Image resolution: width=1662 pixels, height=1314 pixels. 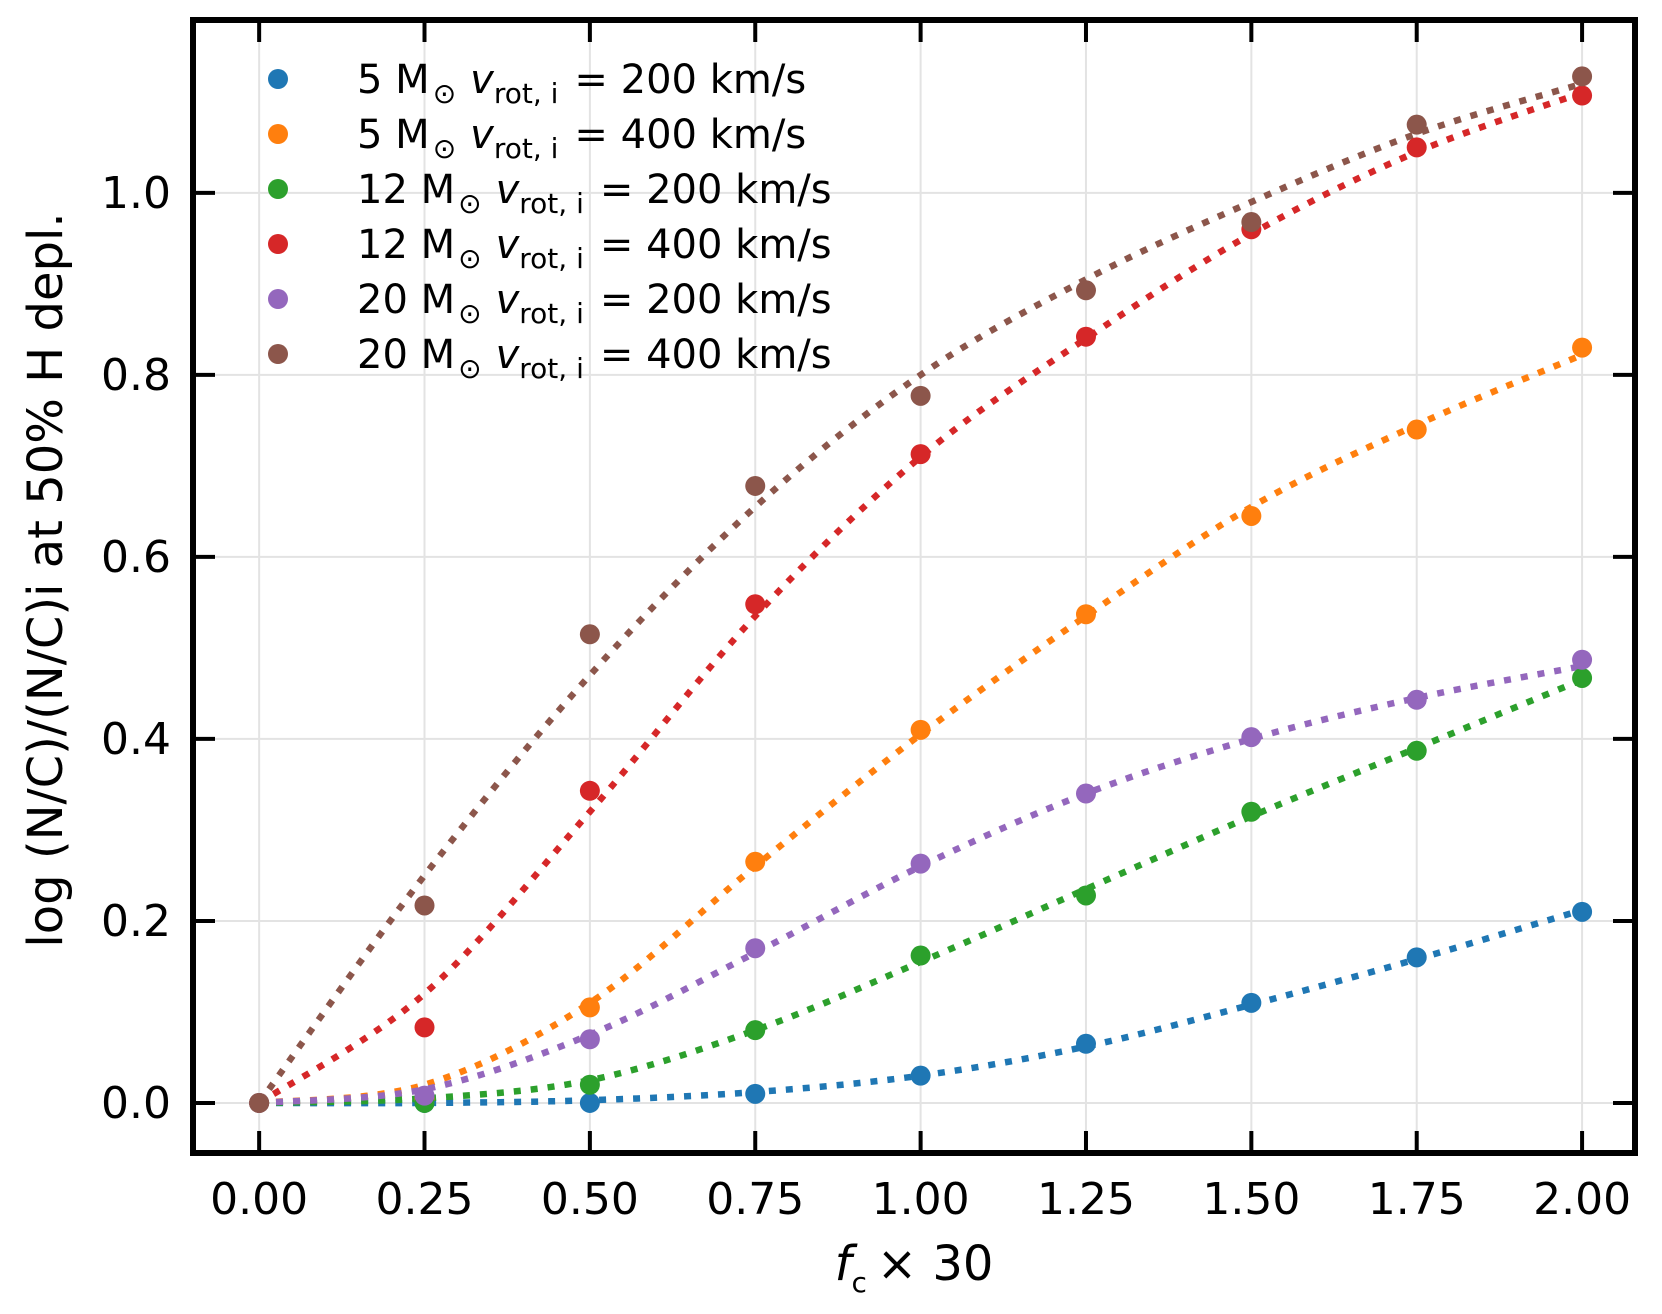 What do you see at coordinates (136, 739) in the screenshot?
I see `y-tick-label: 0.4` at bounding box center [136, 739].